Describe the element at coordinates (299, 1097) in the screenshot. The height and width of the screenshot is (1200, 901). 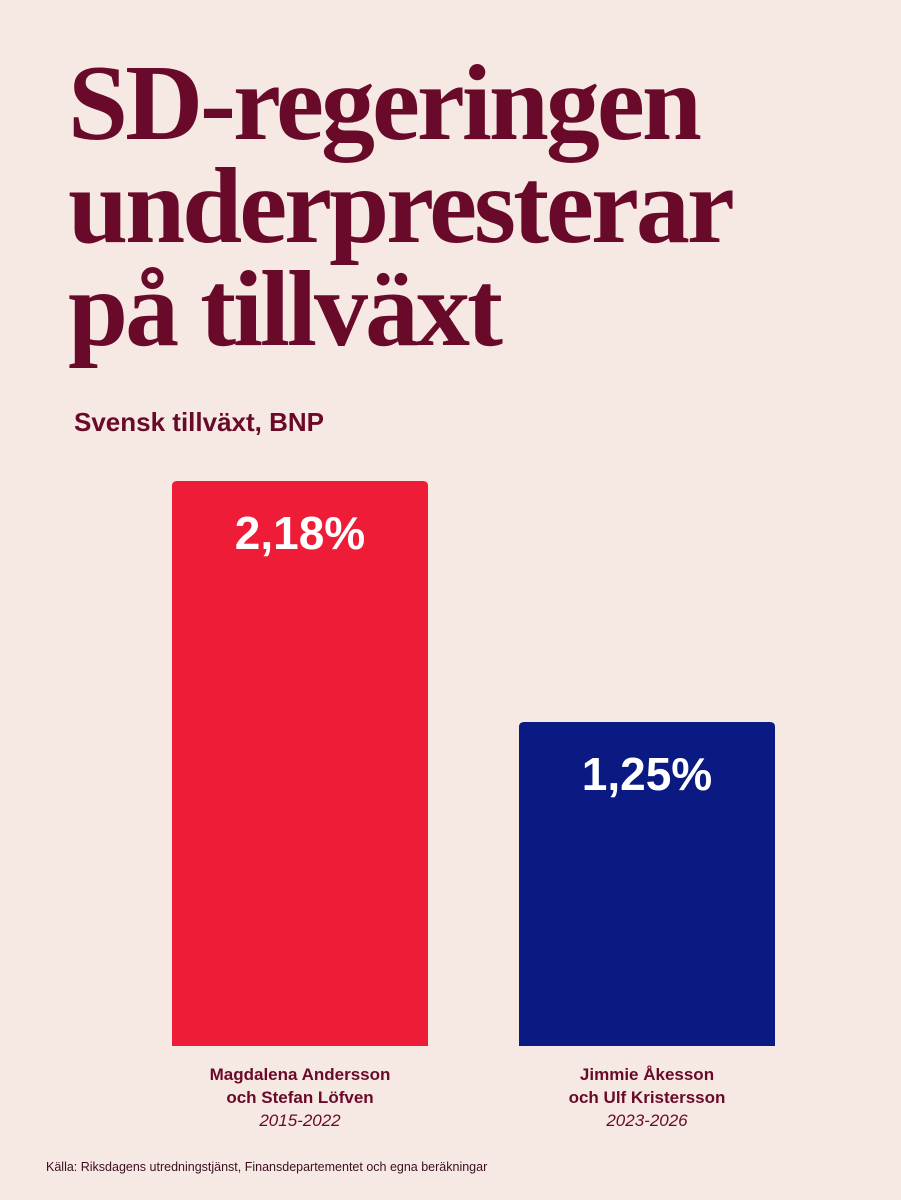
I see `category-label-1-line-2: och Stefan Löfven` at that location.